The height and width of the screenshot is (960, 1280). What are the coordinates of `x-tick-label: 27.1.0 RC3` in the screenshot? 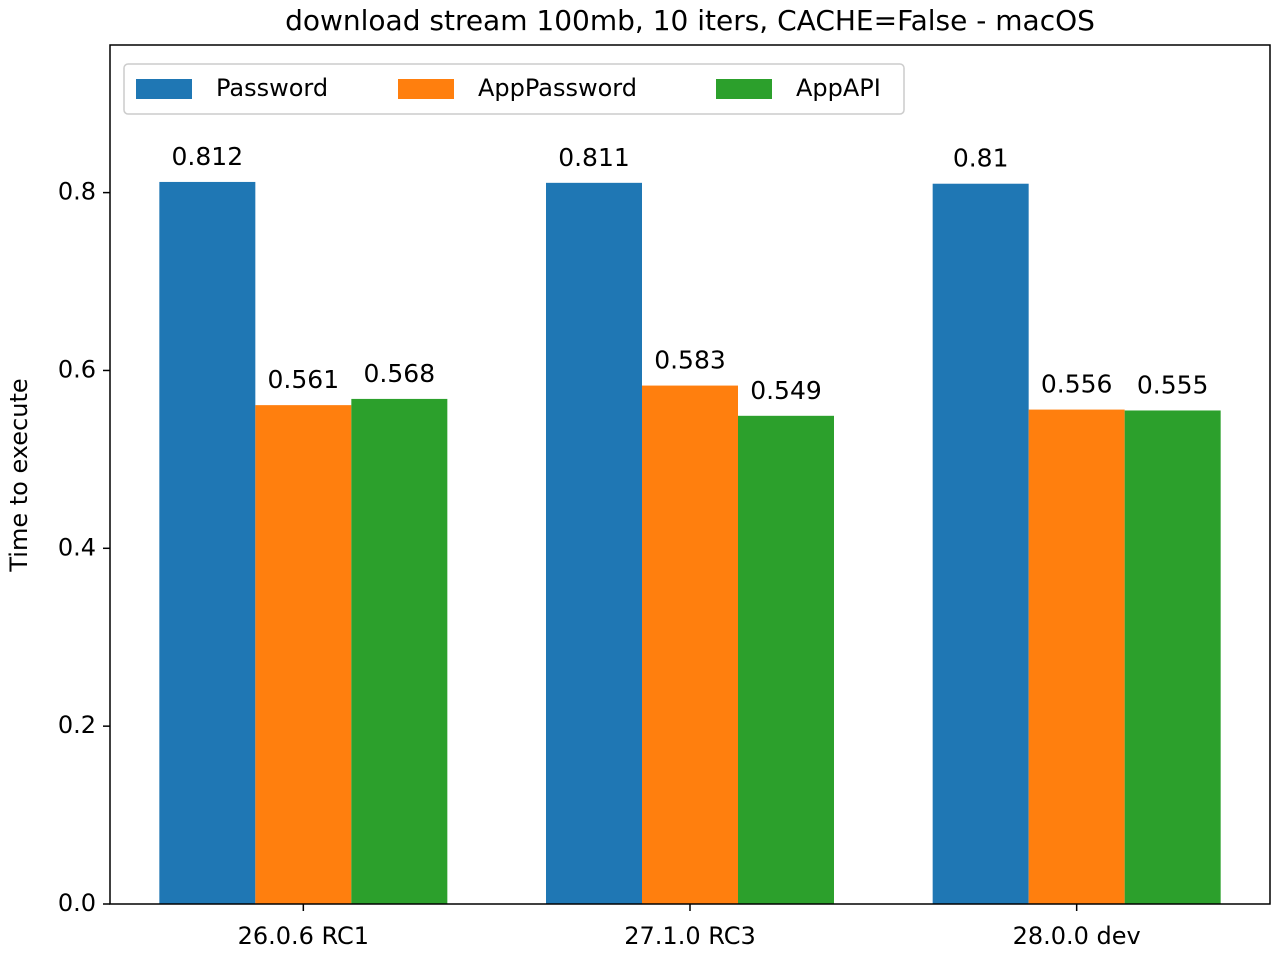 It's located at (689, 936).